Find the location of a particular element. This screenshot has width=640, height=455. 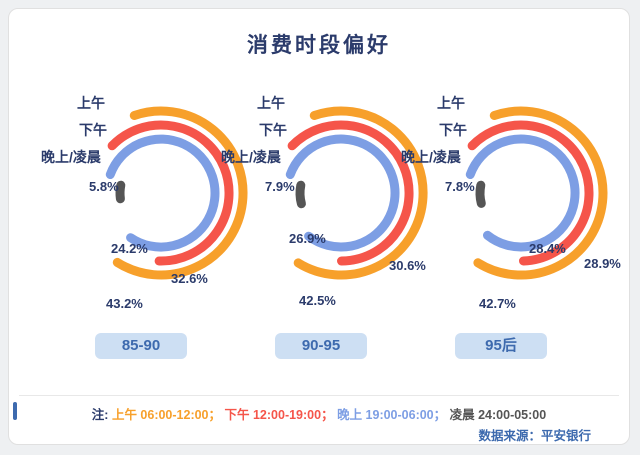

percent-label-evening: 26.9% is located at coordinates (307, 238).